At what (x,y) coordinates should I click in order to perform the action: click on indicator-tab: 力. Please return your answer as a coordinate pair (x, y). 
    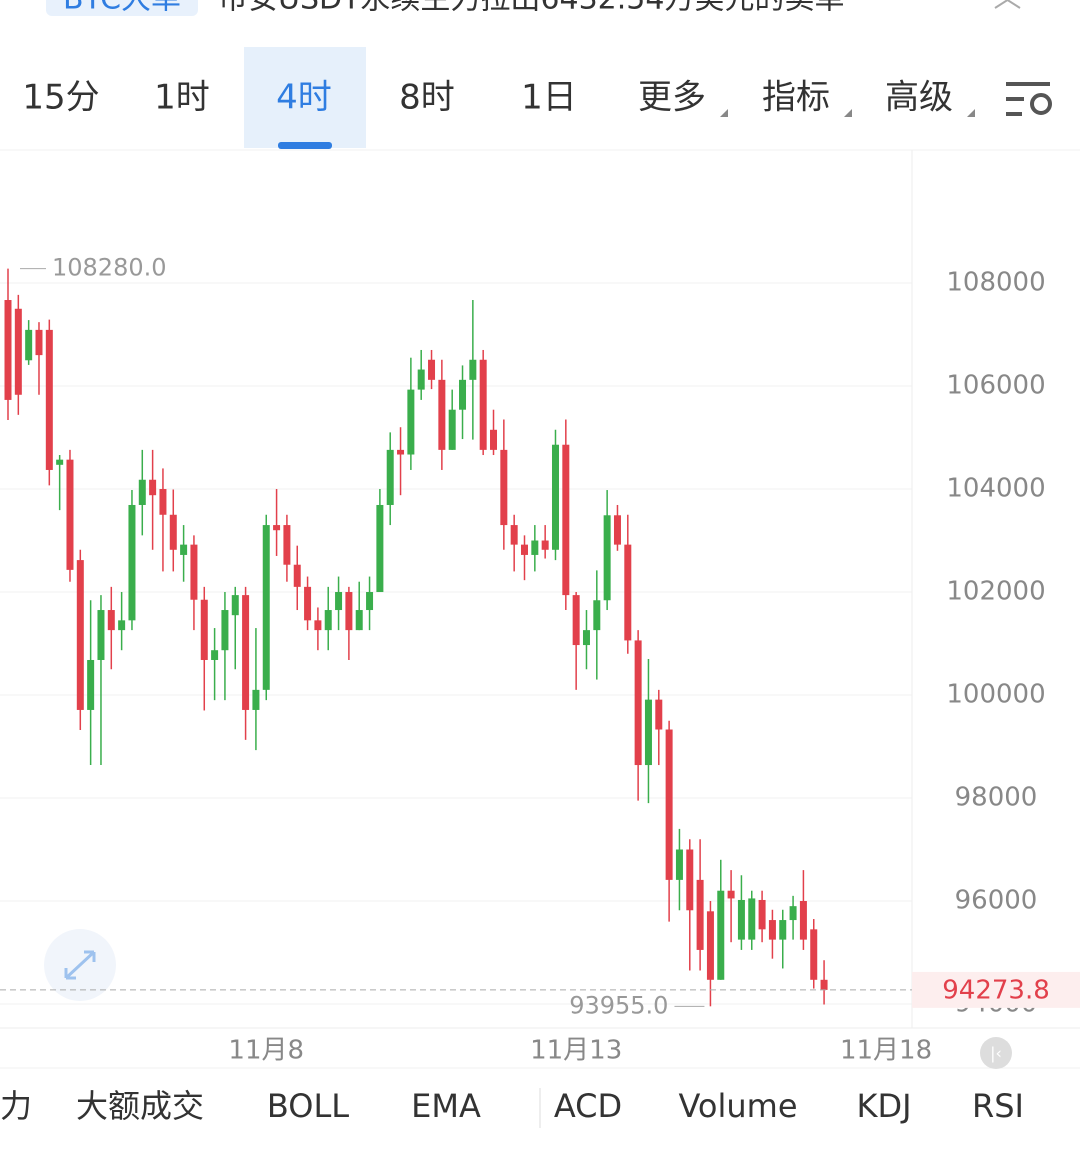
    Looking at the image, I should click on (16, 1106).